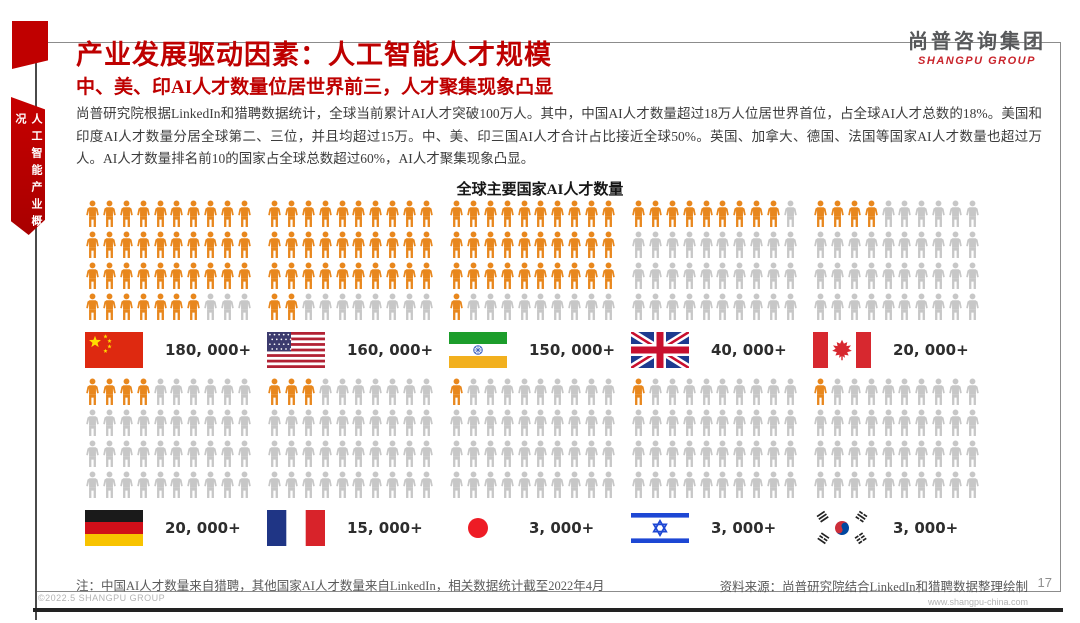  Describe the element at coordinates (28, 166) in the screenshot. I see `sidebar-ribbon: 人工智能产业概况` at that location.